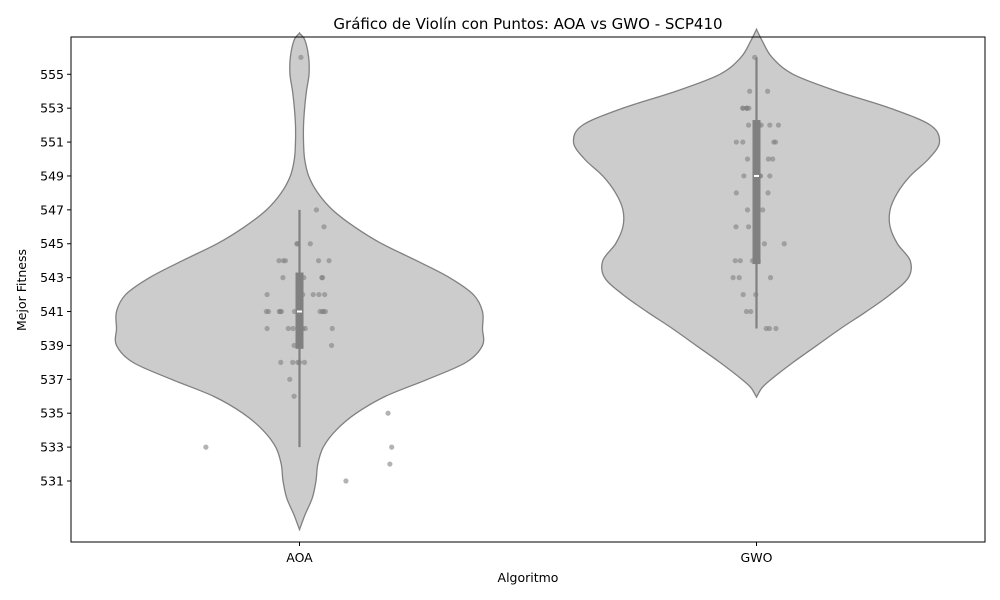 The height and width of the screenshot is (600, 1000). I want to click on x-axis: AOA GWO, so click(529, 553).